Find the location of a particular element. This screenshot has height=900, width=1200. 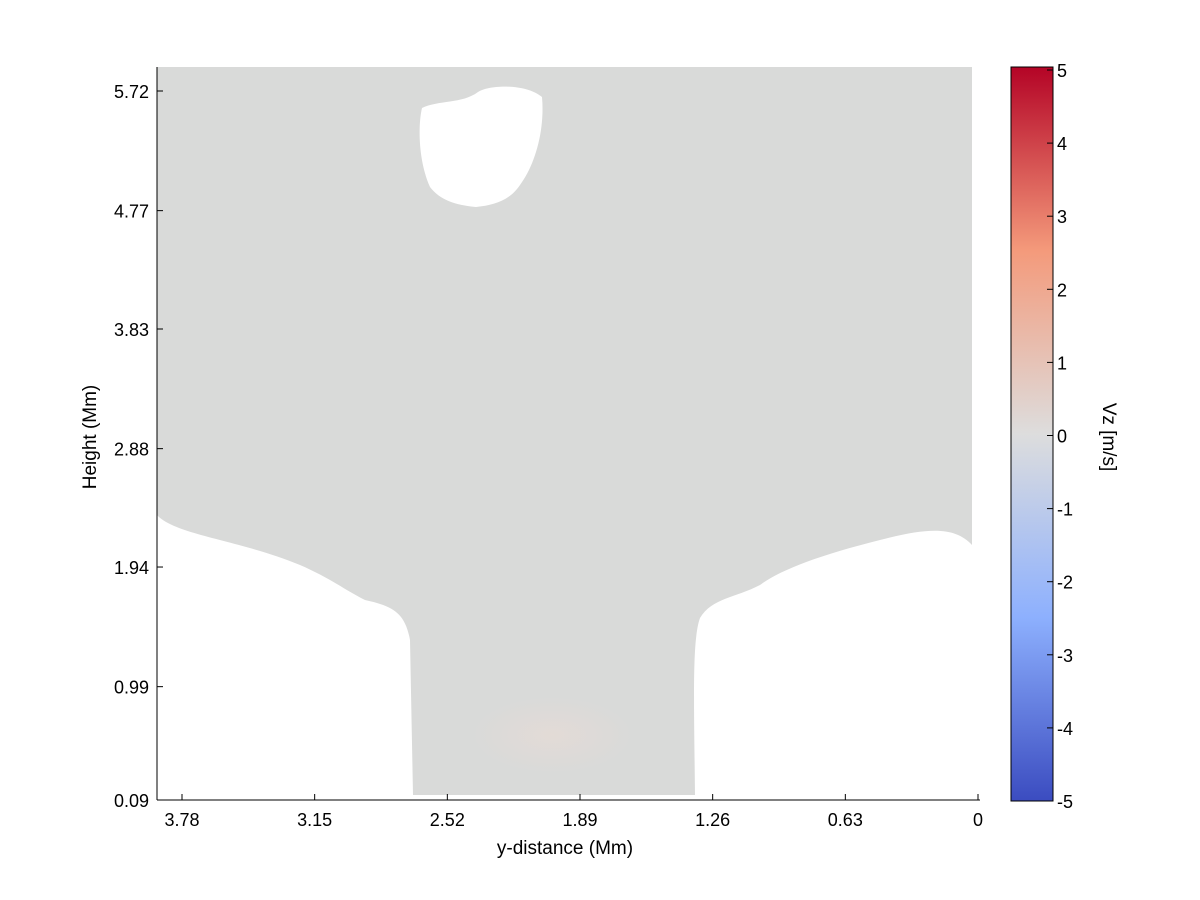

y-tick-label: 0.99 is located at coordinates (131, 688).